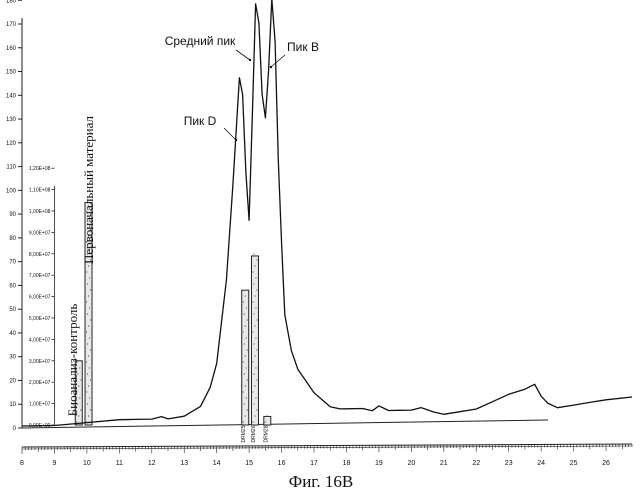 The image size is (642, 500). Describe the element at coordinates (541, 463) in the screenshot. I see `x-tick-label: 24` at that location.